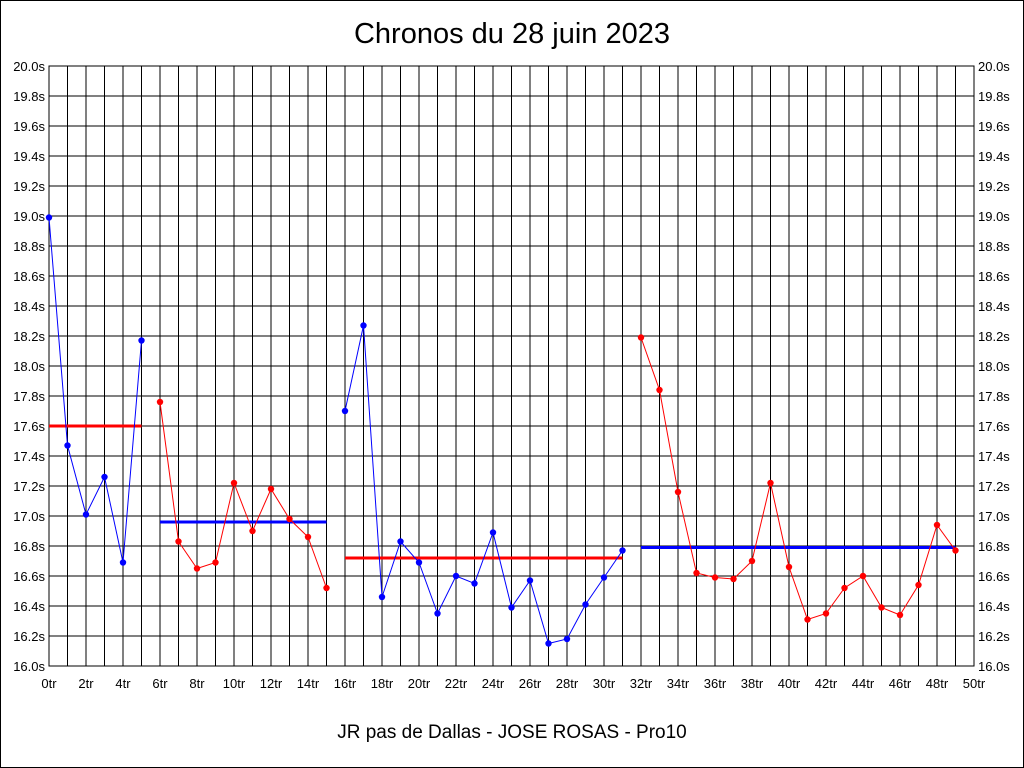 This screenshot has width=1024, height=768. What do you see at coordinates (29, 666) in the screenshot?
I see `y-tick-label-left: 16.0s` at bounding box center [29, 666].